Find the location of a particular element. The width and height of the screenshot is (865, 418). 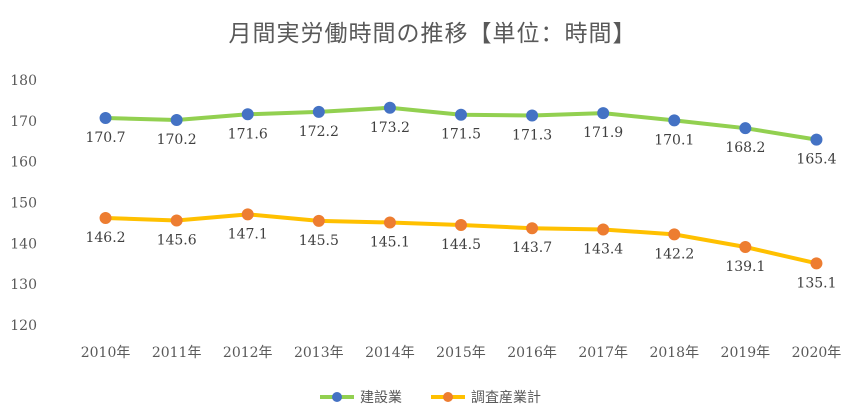

data-label: 171.5 is located at coordinates (461, 135).